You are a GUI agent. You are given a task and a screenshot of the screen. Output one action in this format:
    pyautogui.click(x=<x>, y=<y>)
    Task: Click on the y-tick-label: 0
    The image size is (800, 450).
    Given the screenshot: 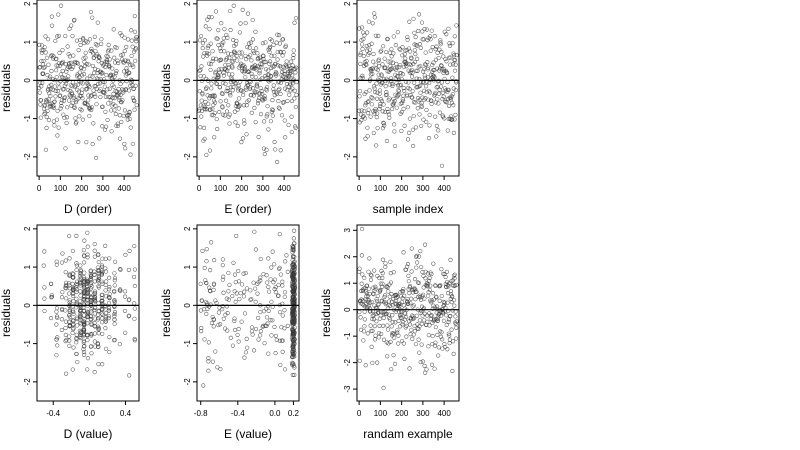 What is the action you would take?
    pyautogui.click(x=347, y=80)
    